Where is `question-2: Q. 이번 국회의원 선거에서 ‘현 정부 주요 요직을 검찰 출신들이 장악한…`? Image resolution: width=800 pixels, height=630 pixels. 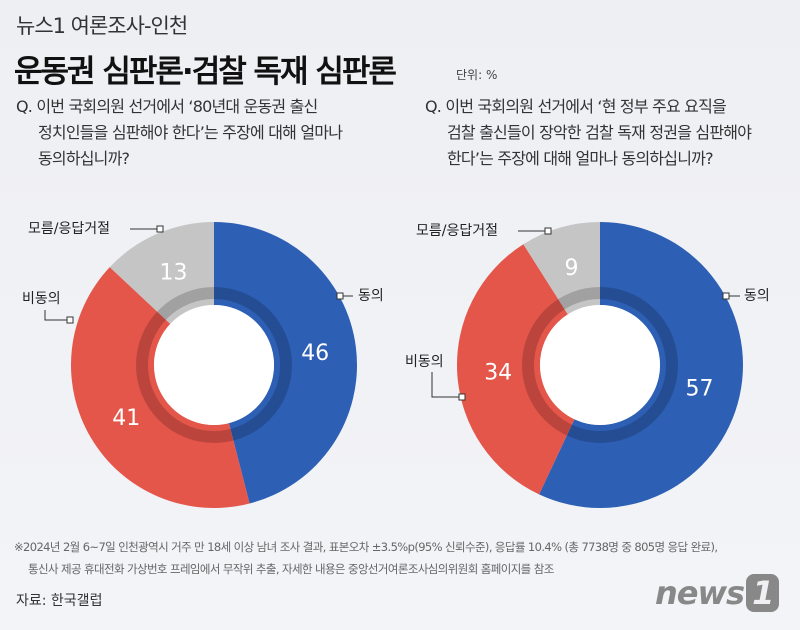 question-2: Q. 이번 국회의원 선거에서 ‘현 정부 주요 요직을 검찰 출신들이 장악한… is located at coordinates (612, 133).